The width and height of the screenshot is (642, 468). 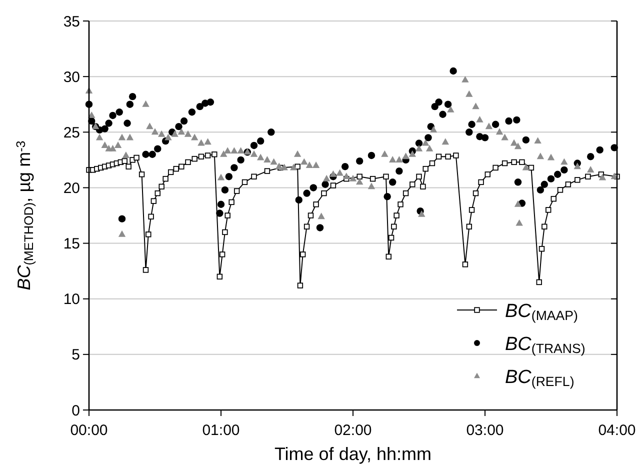 I want to click on y-tick-label: 5, so click(x=76, y=355).